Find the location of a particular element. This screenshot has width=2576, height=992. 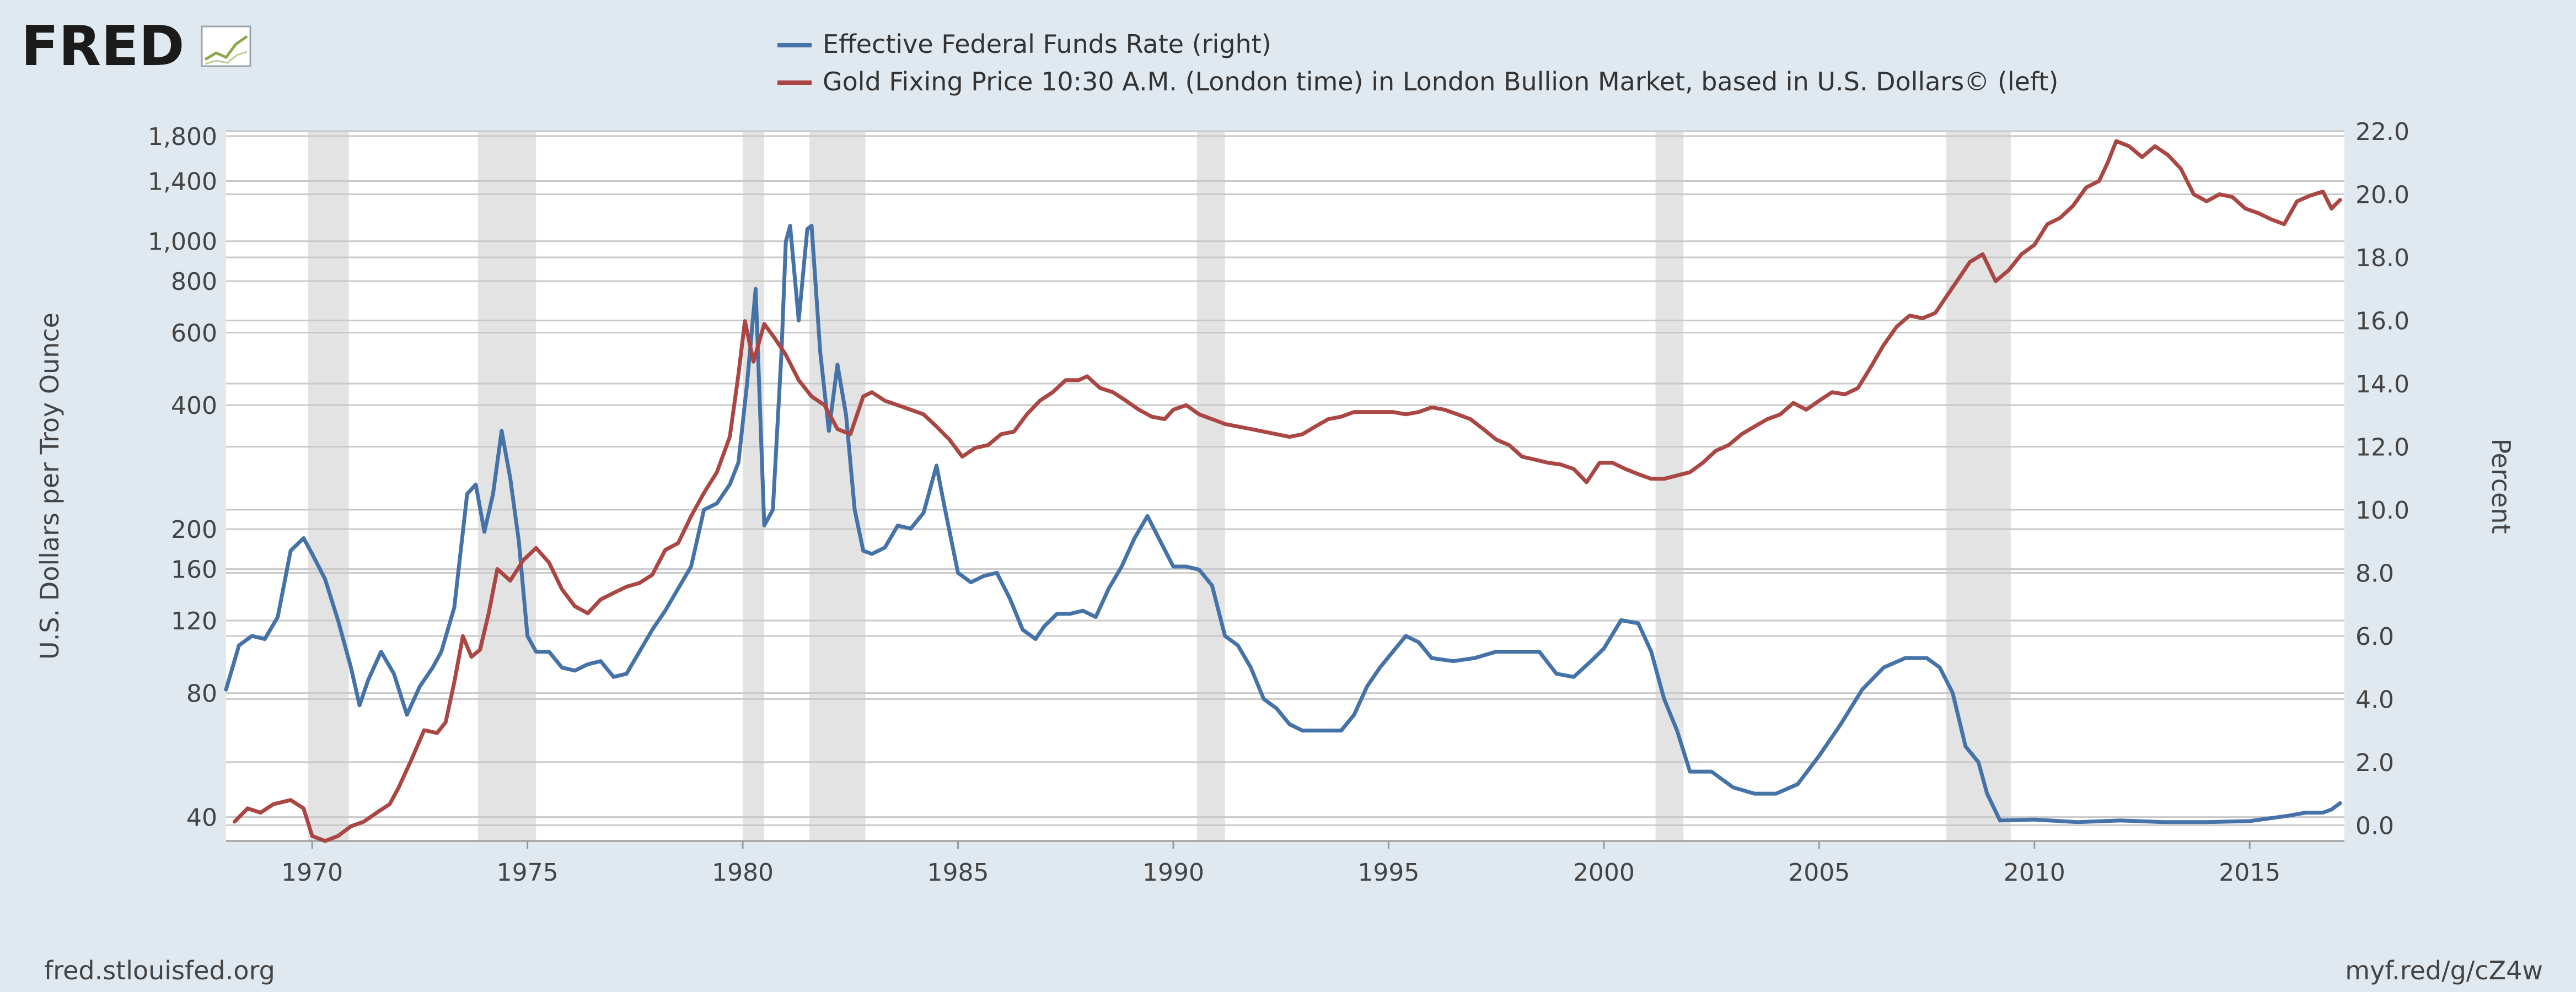

right-tick-label: 16.0 is located at coordinates (2382, 321).